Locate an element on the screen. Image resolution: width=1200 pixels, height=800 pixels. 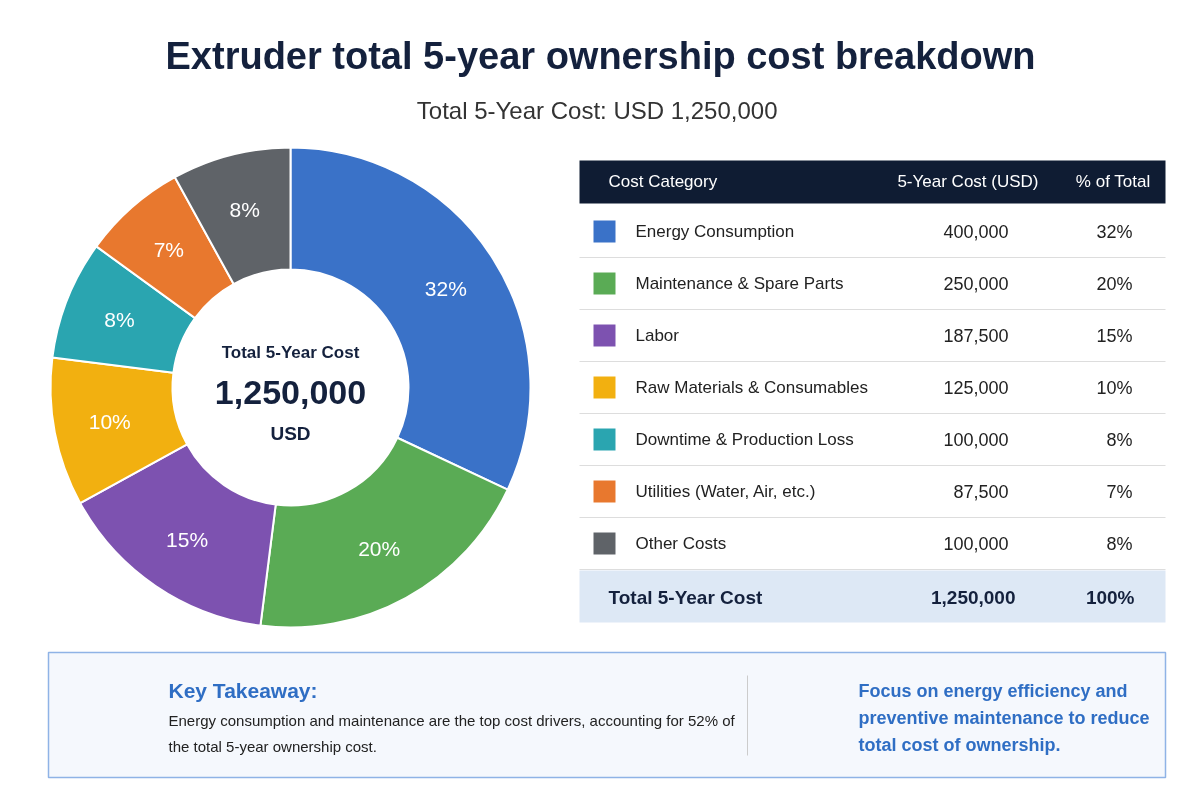
legend-label: Maintenance & Spare Parts is located at coordinates (739, 283).